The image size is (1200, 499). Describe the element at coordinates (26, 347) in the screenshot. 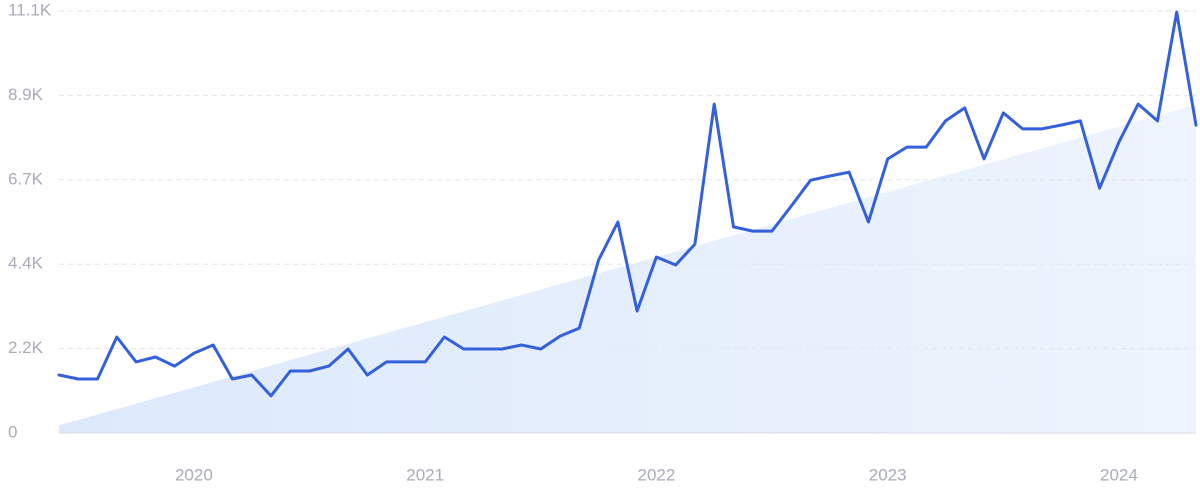

I see `y-tick-label: 2.2K` at that location.